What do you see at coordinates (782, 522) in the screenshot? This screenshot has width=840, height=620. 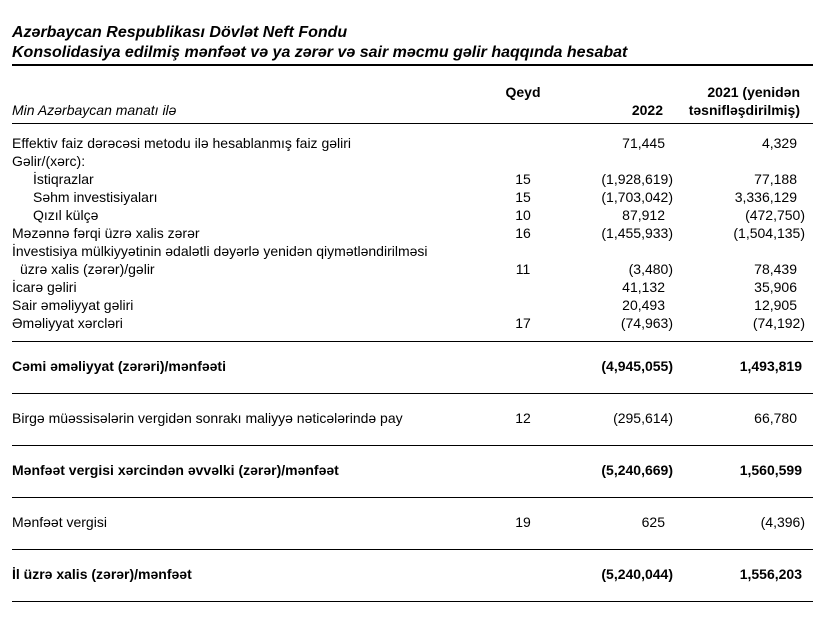 I see `row-value-2021: (4,396)` at bounding box center [782, 522].